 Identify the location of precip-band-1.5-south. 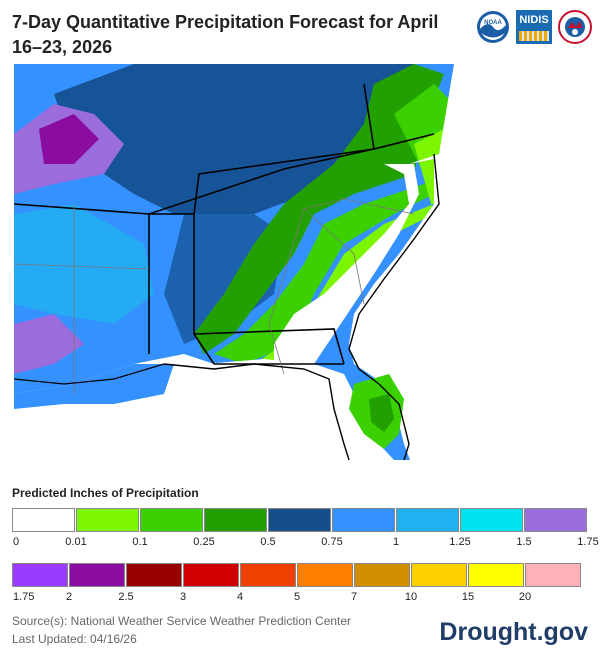
(49, 344).